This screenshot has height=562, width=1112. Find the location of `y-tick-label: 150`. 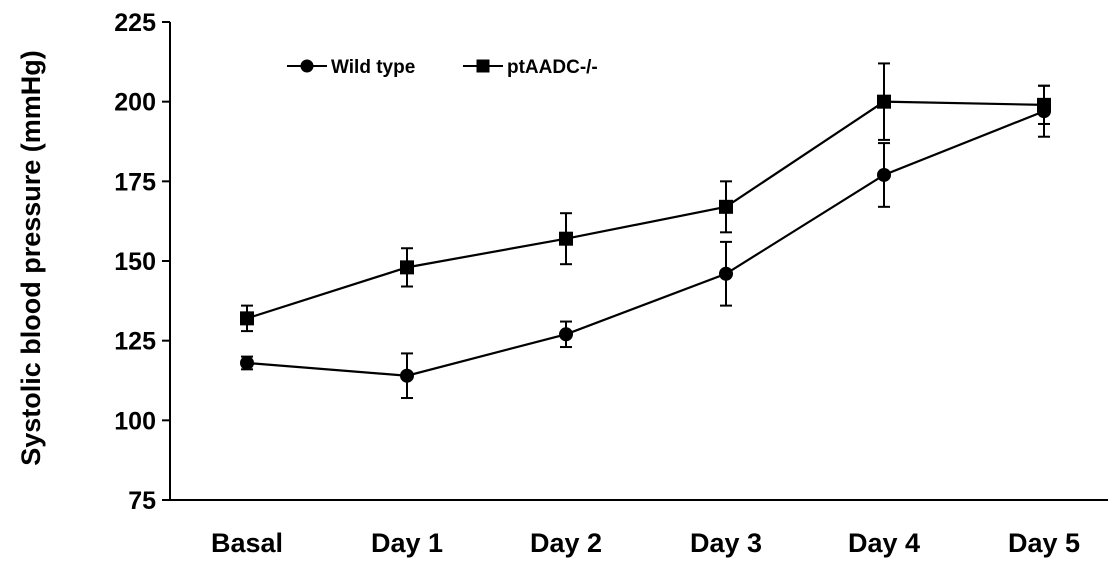

y-tick-label: 150 is located at coordinates (135, 262).